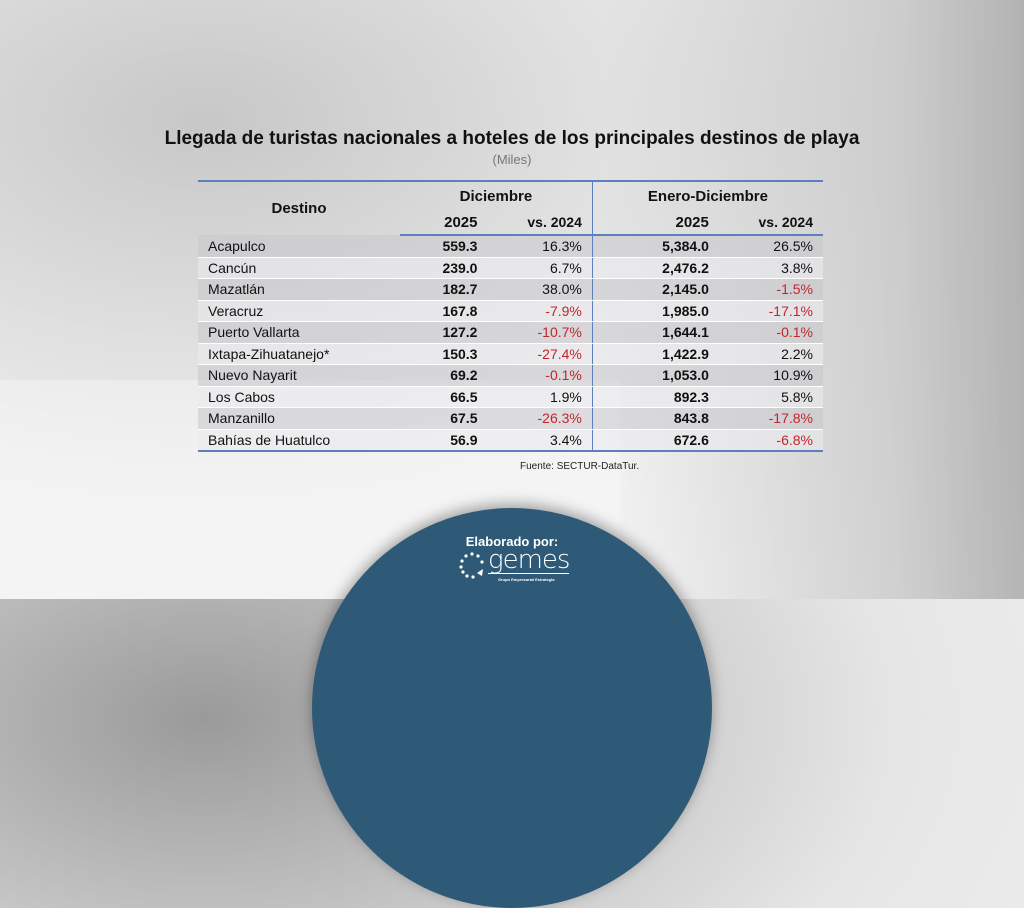 The height and width of the screenshot is (908, 1024). Describe the element at coordinates (512, 541) in the screenshot. I see `footer-label: Elaborado por:` at that location.